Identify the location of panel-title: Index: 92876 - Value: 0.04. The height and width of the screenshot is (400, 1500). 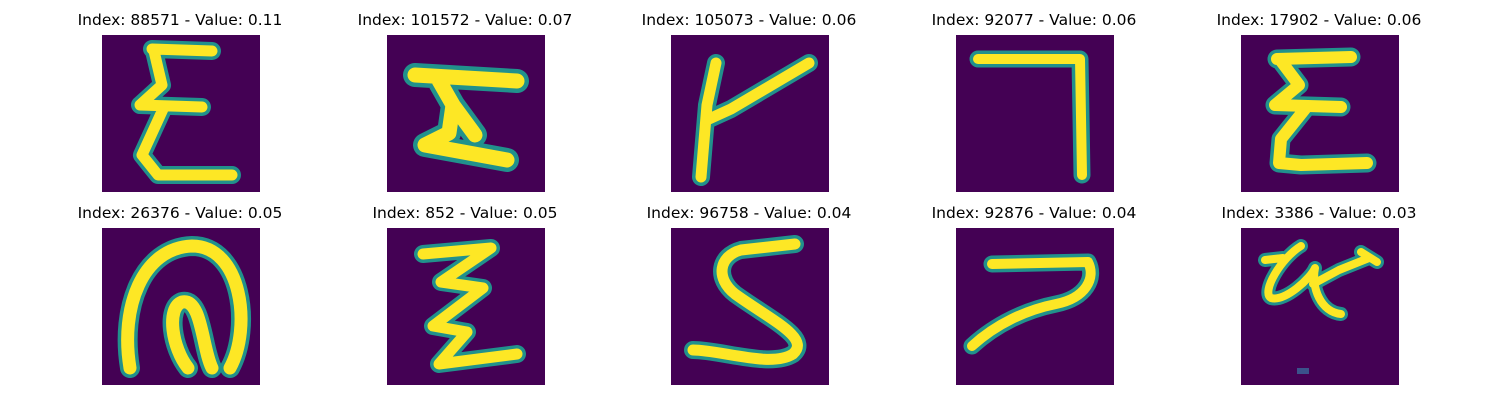
(1034, 213).